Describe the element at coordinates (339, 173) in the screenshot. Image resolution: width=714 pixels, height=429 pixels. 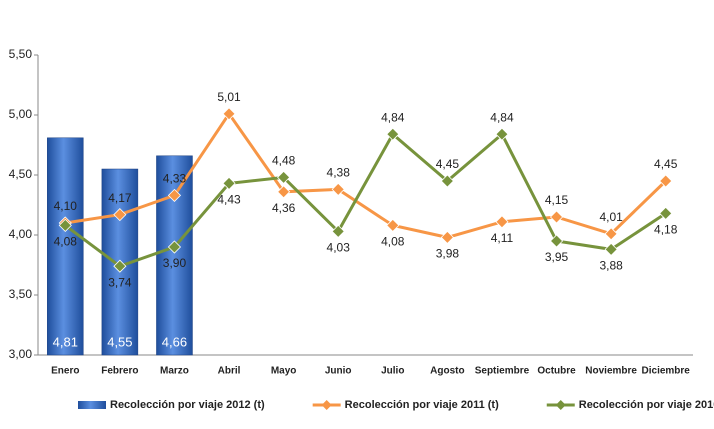
I see `data-label: 4,38` at that location.